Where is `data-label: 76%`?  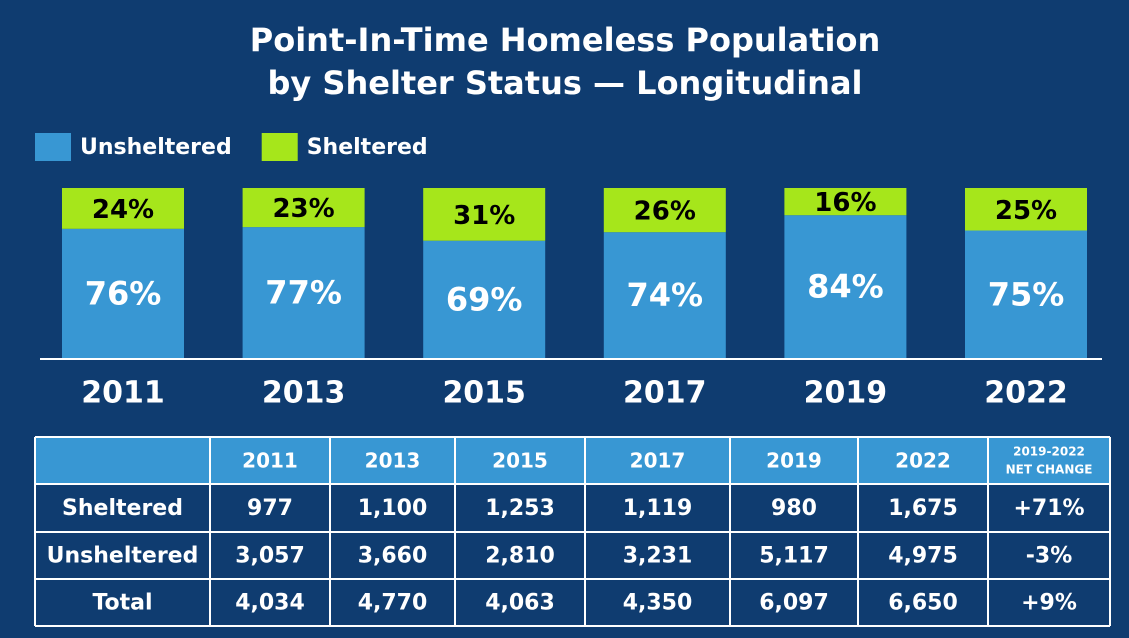
data-label: 76% is located at coordinates (123, 293).